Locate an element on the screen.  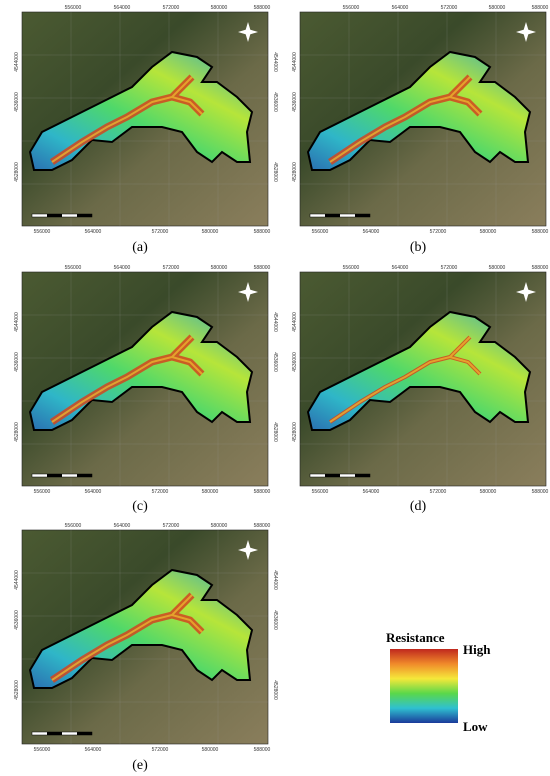
panel-label: (e) is located at coordinates (140, 765).